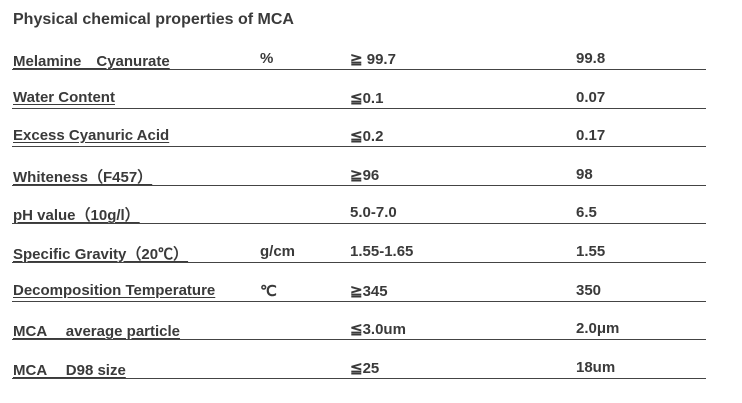 The width and height of the screenshot is (742, 403). I want to click on property-name: Specific Gravity（20℃）, so click(101, 254).